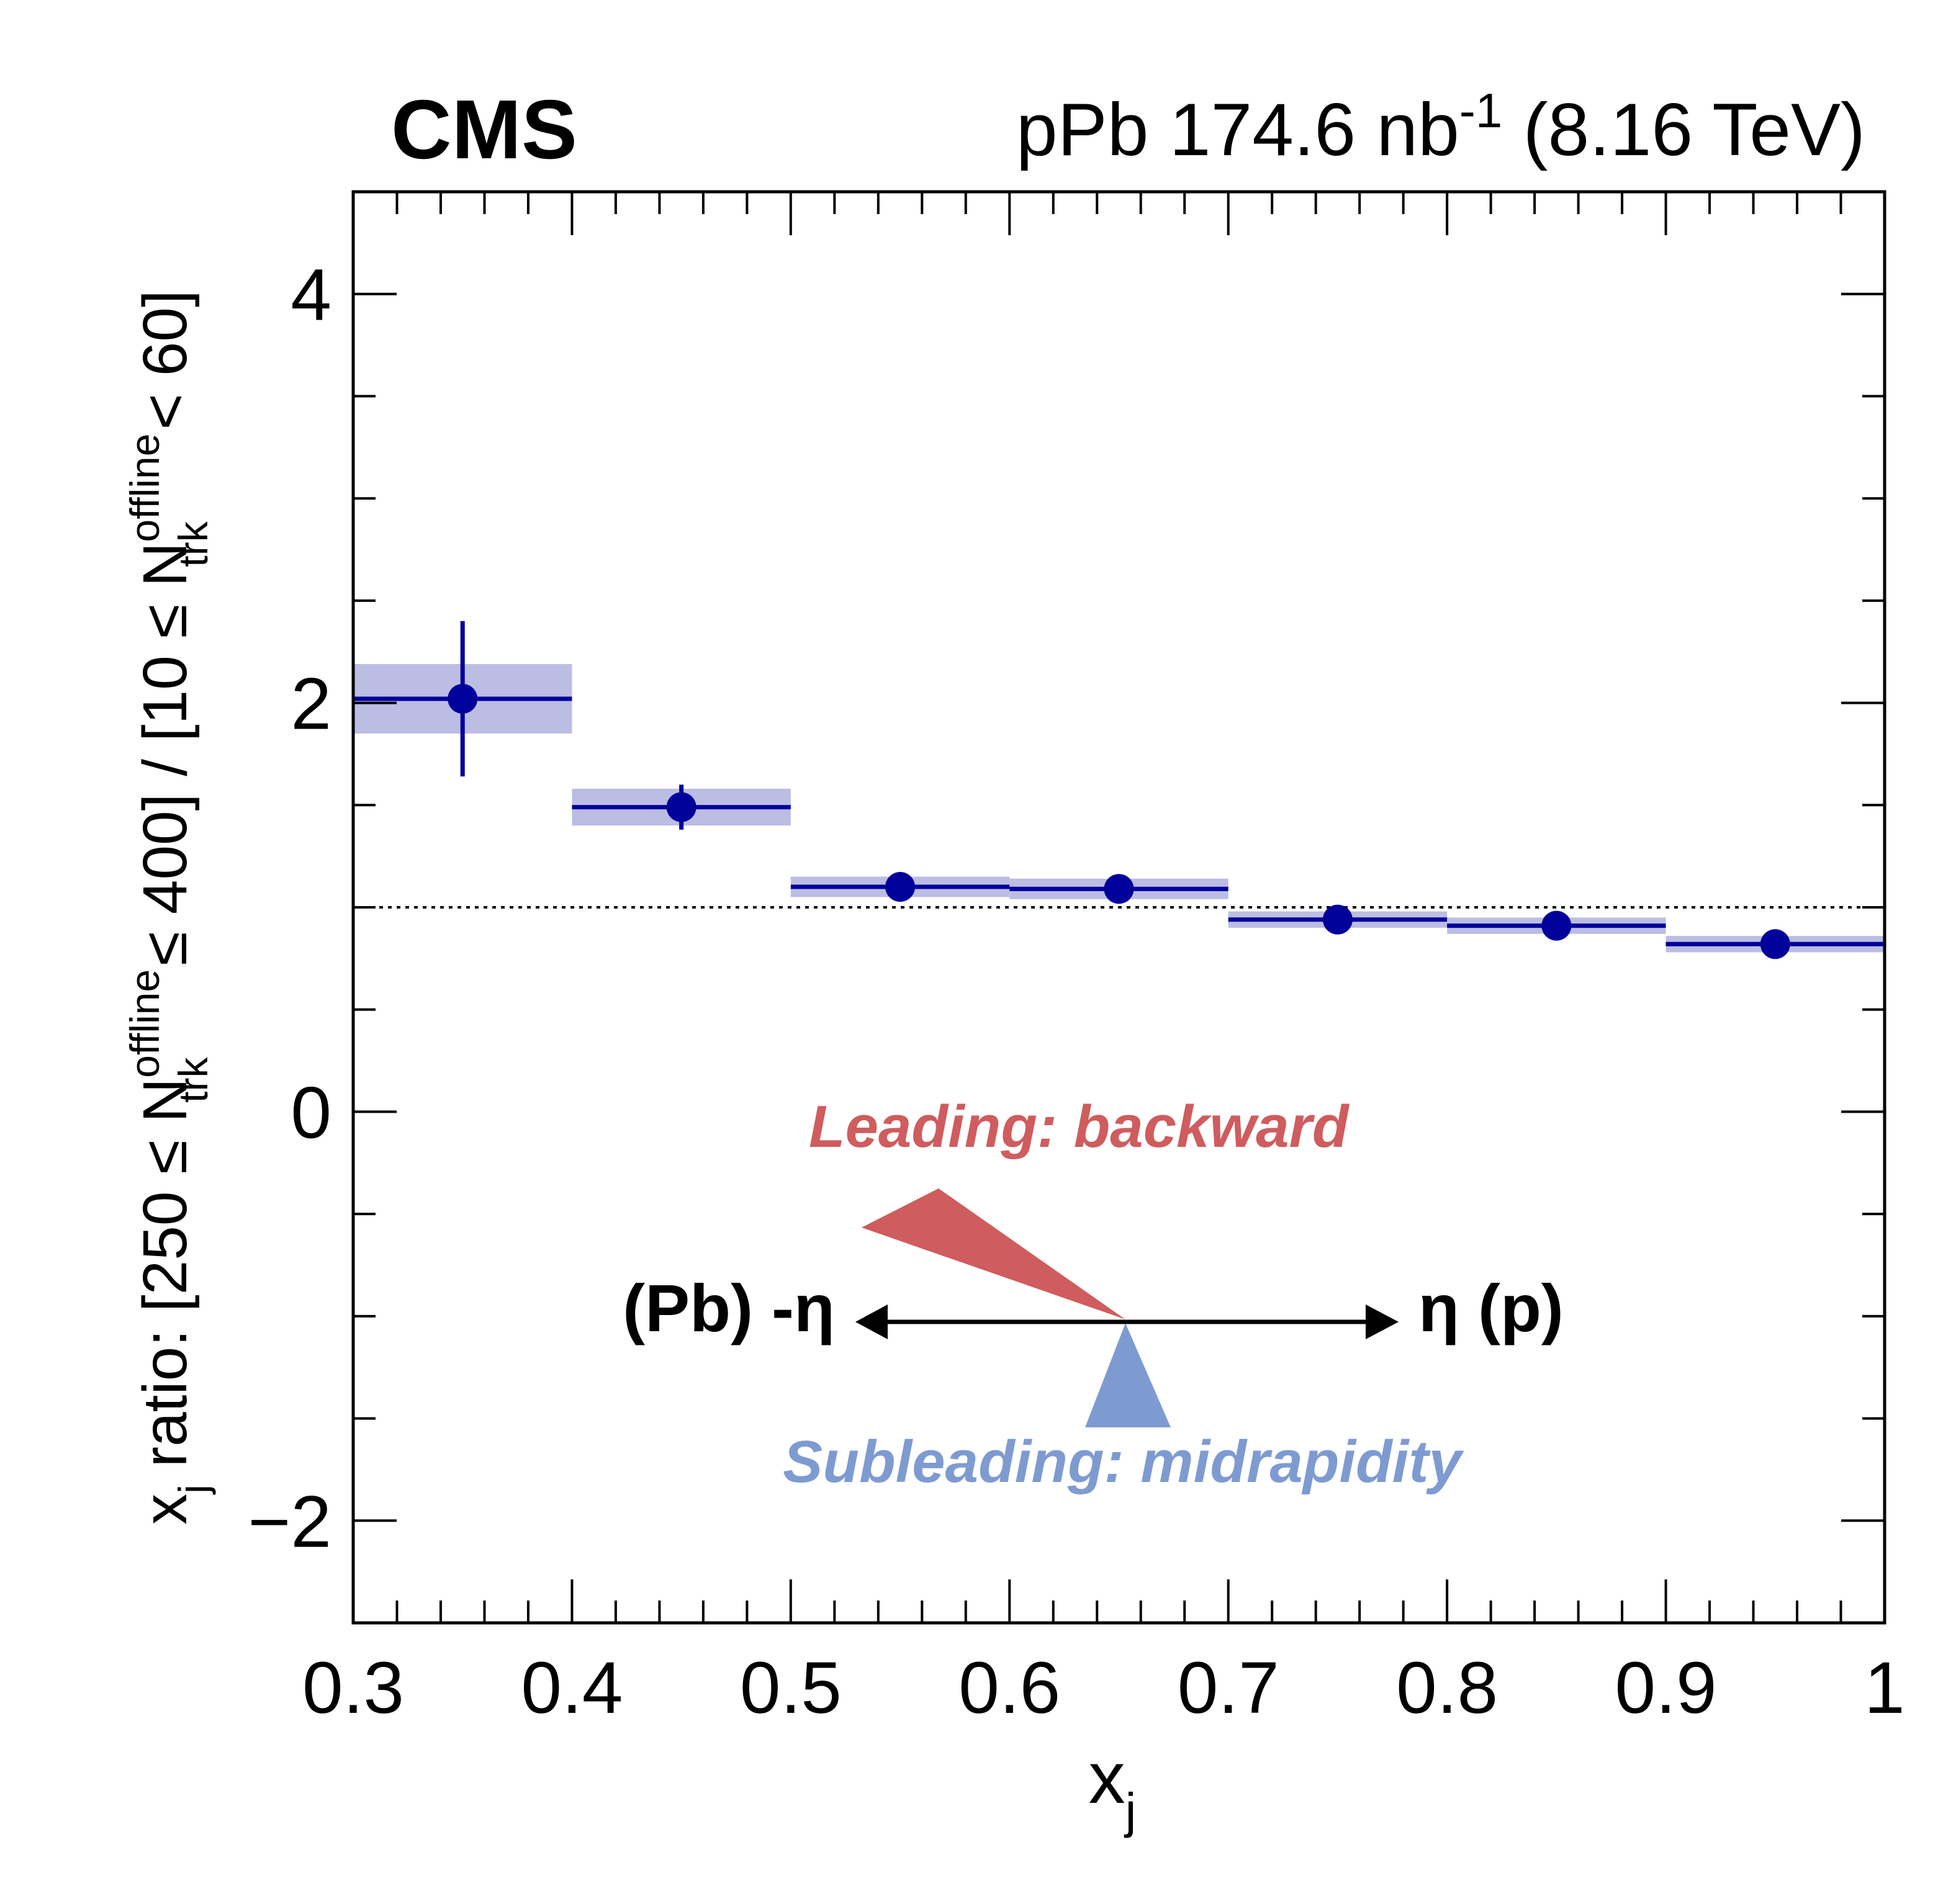  I want to click on dataset-prefix: pPb 174.6 nb, so click(1237, 130).